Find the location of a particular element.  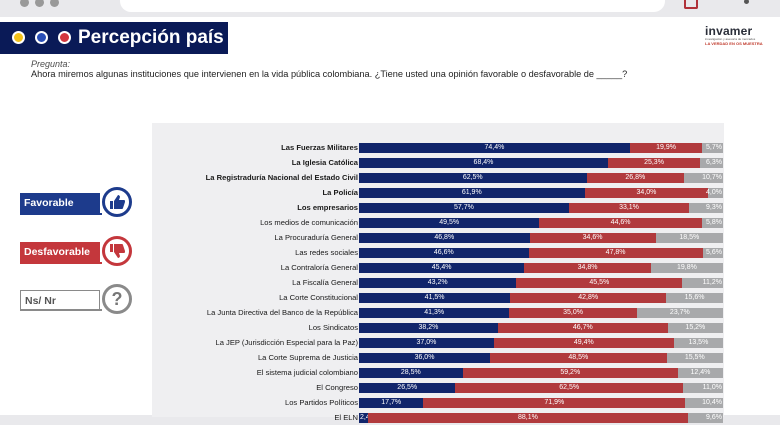

data-label-favorable: 57,7% is located at coordinates (463, 207).